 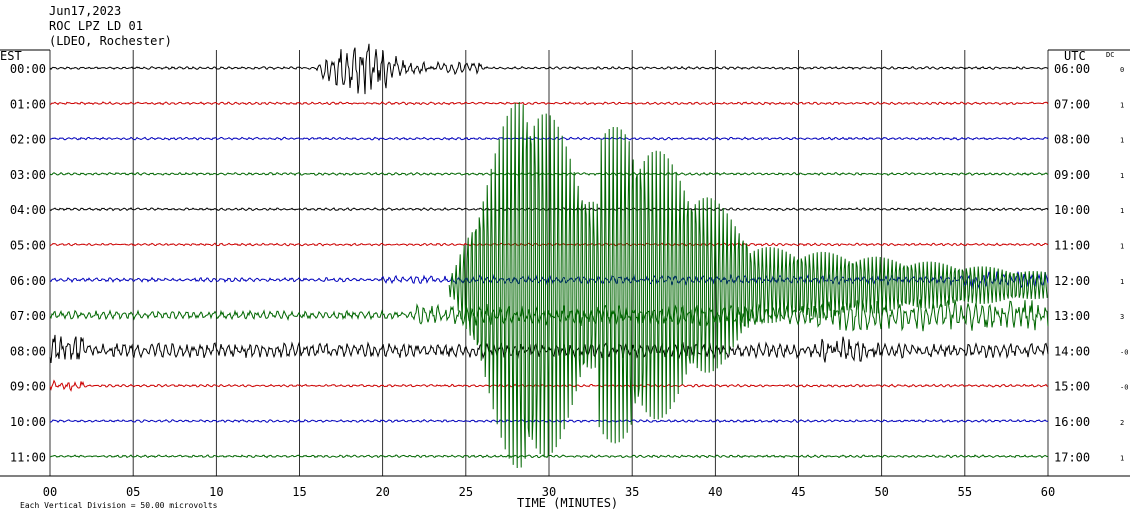 I want to click on row-label-left: 11:00, so click(x=28, y=457).